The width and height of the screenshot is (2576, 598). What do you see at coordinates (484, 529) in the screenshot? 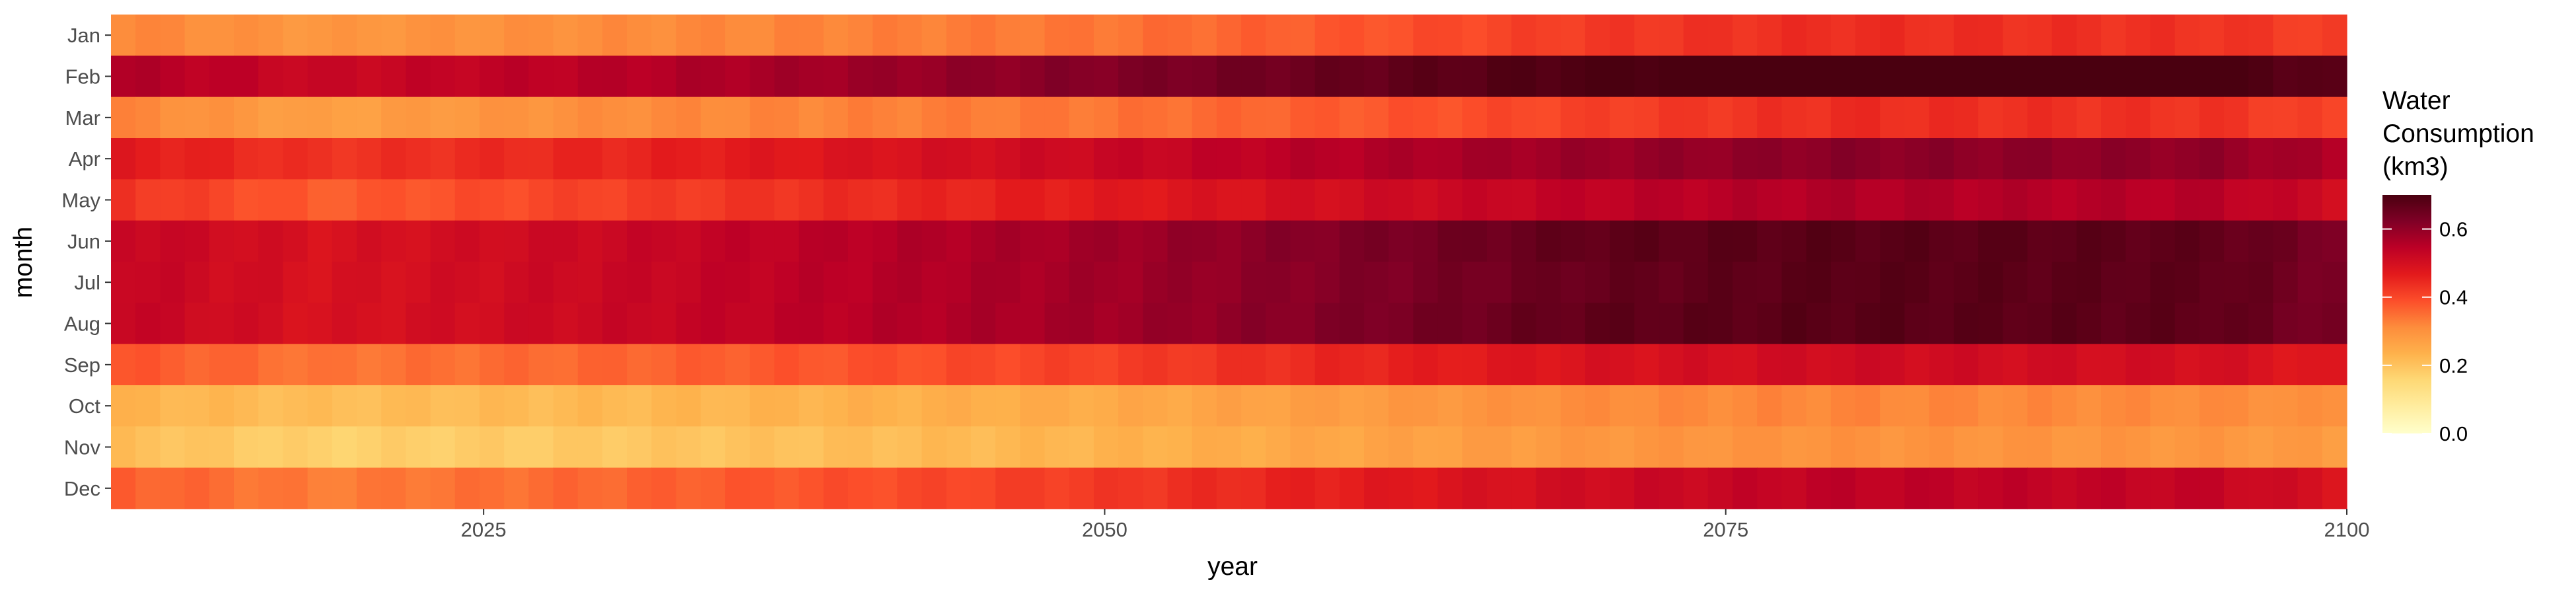
I see `x-tick-label-2025: 2025` at bounding box center [484, 529].